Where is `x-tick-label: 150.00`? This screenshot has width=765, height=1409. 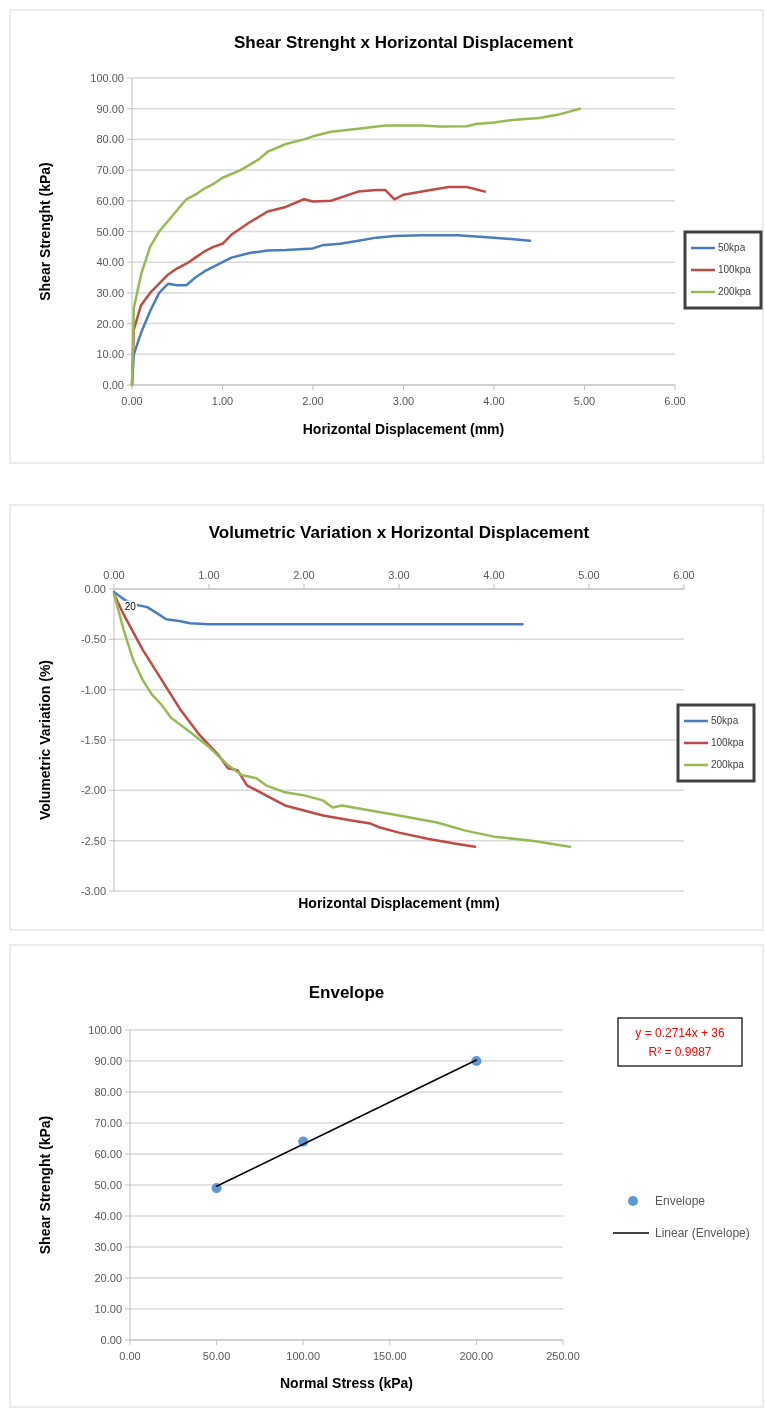 x-tick-label: 150.00 is located at coordinates (389, 1356).